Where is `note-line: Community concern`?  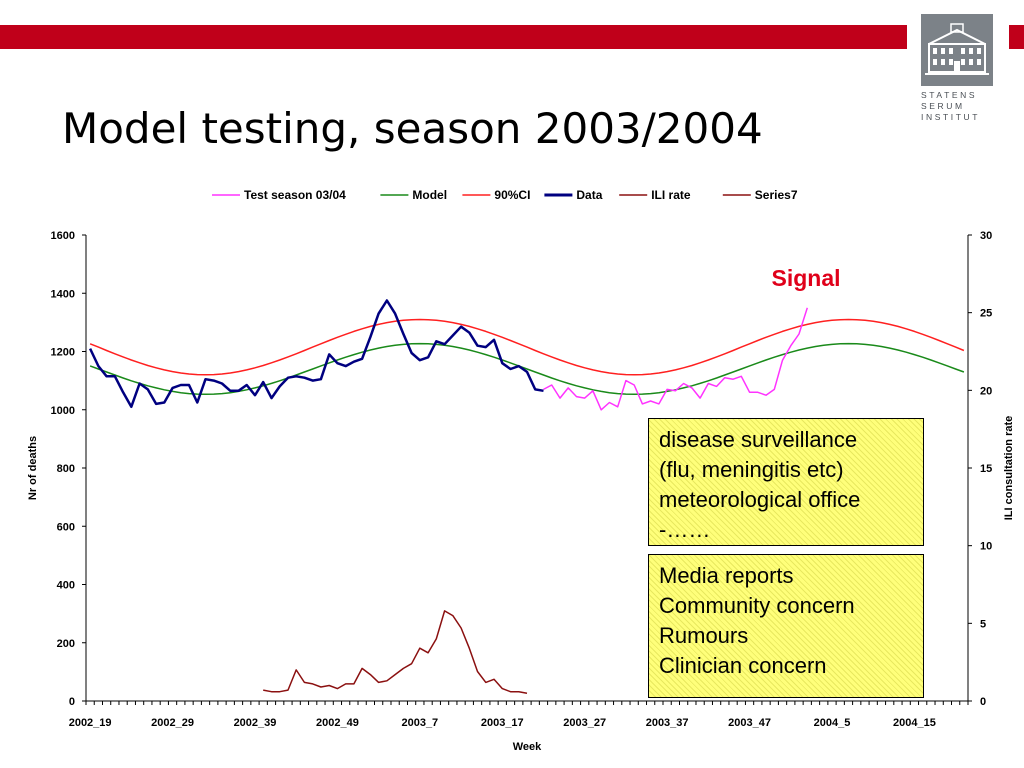 note-line: Community concern is located at coordinates (757, 605).